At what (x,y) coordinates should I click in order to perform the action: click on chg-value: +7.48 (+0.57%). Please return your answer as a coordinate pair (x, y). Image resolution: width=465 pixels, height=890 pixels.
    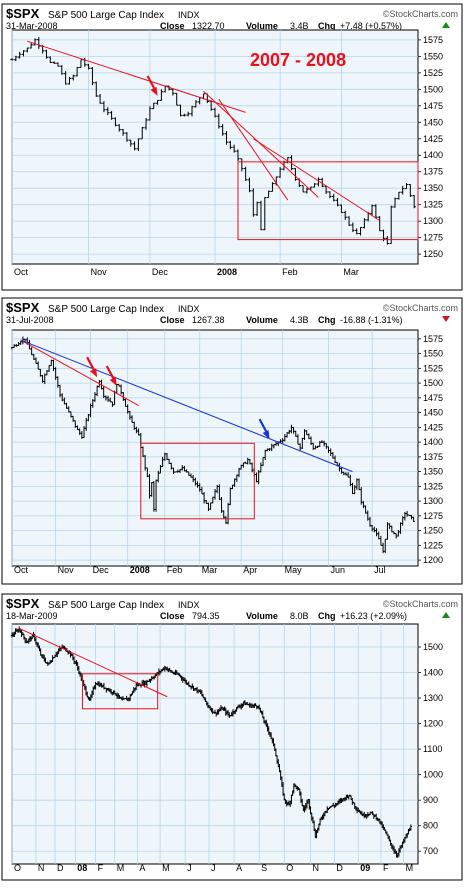
    Looking at the image, I should click on (371, 26).